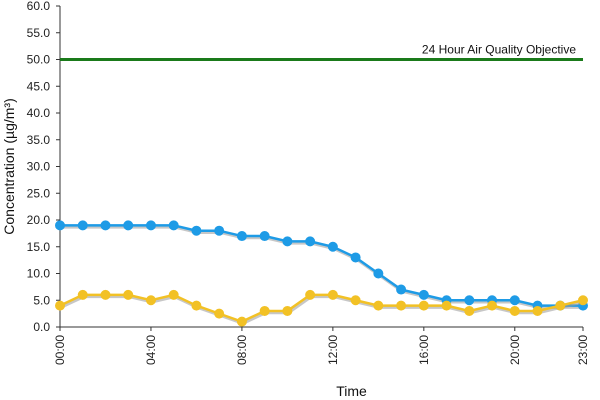  What do you see at coordinates (39, 193) in the screenshot?
I see `y-tick-label: 25.0` at bounding box center [39, 193].